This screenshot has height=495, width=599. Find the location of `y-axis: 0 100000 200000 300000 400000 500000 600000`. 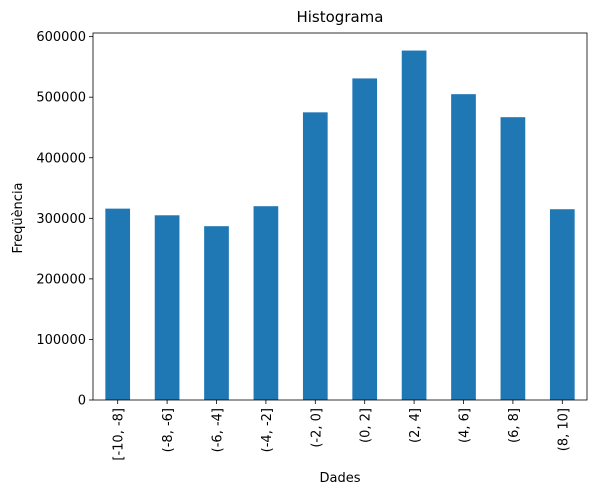

y-axis: 0 100000 200000 300000 400000 500000 600000 is located at coordinates (64, 219).